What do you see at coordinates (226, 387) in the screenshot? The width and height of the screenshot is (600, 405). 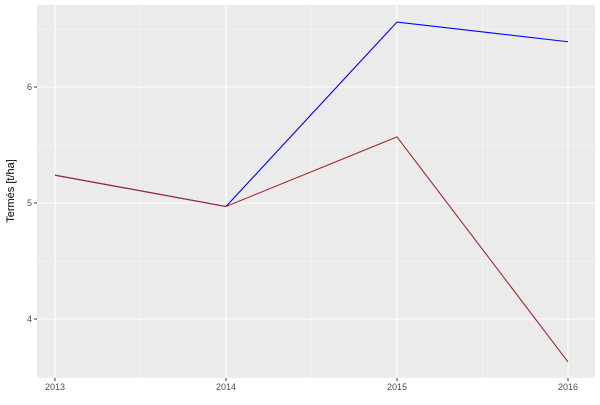 I see `x-tick-label: 2014` at bounding box center [226, 387].